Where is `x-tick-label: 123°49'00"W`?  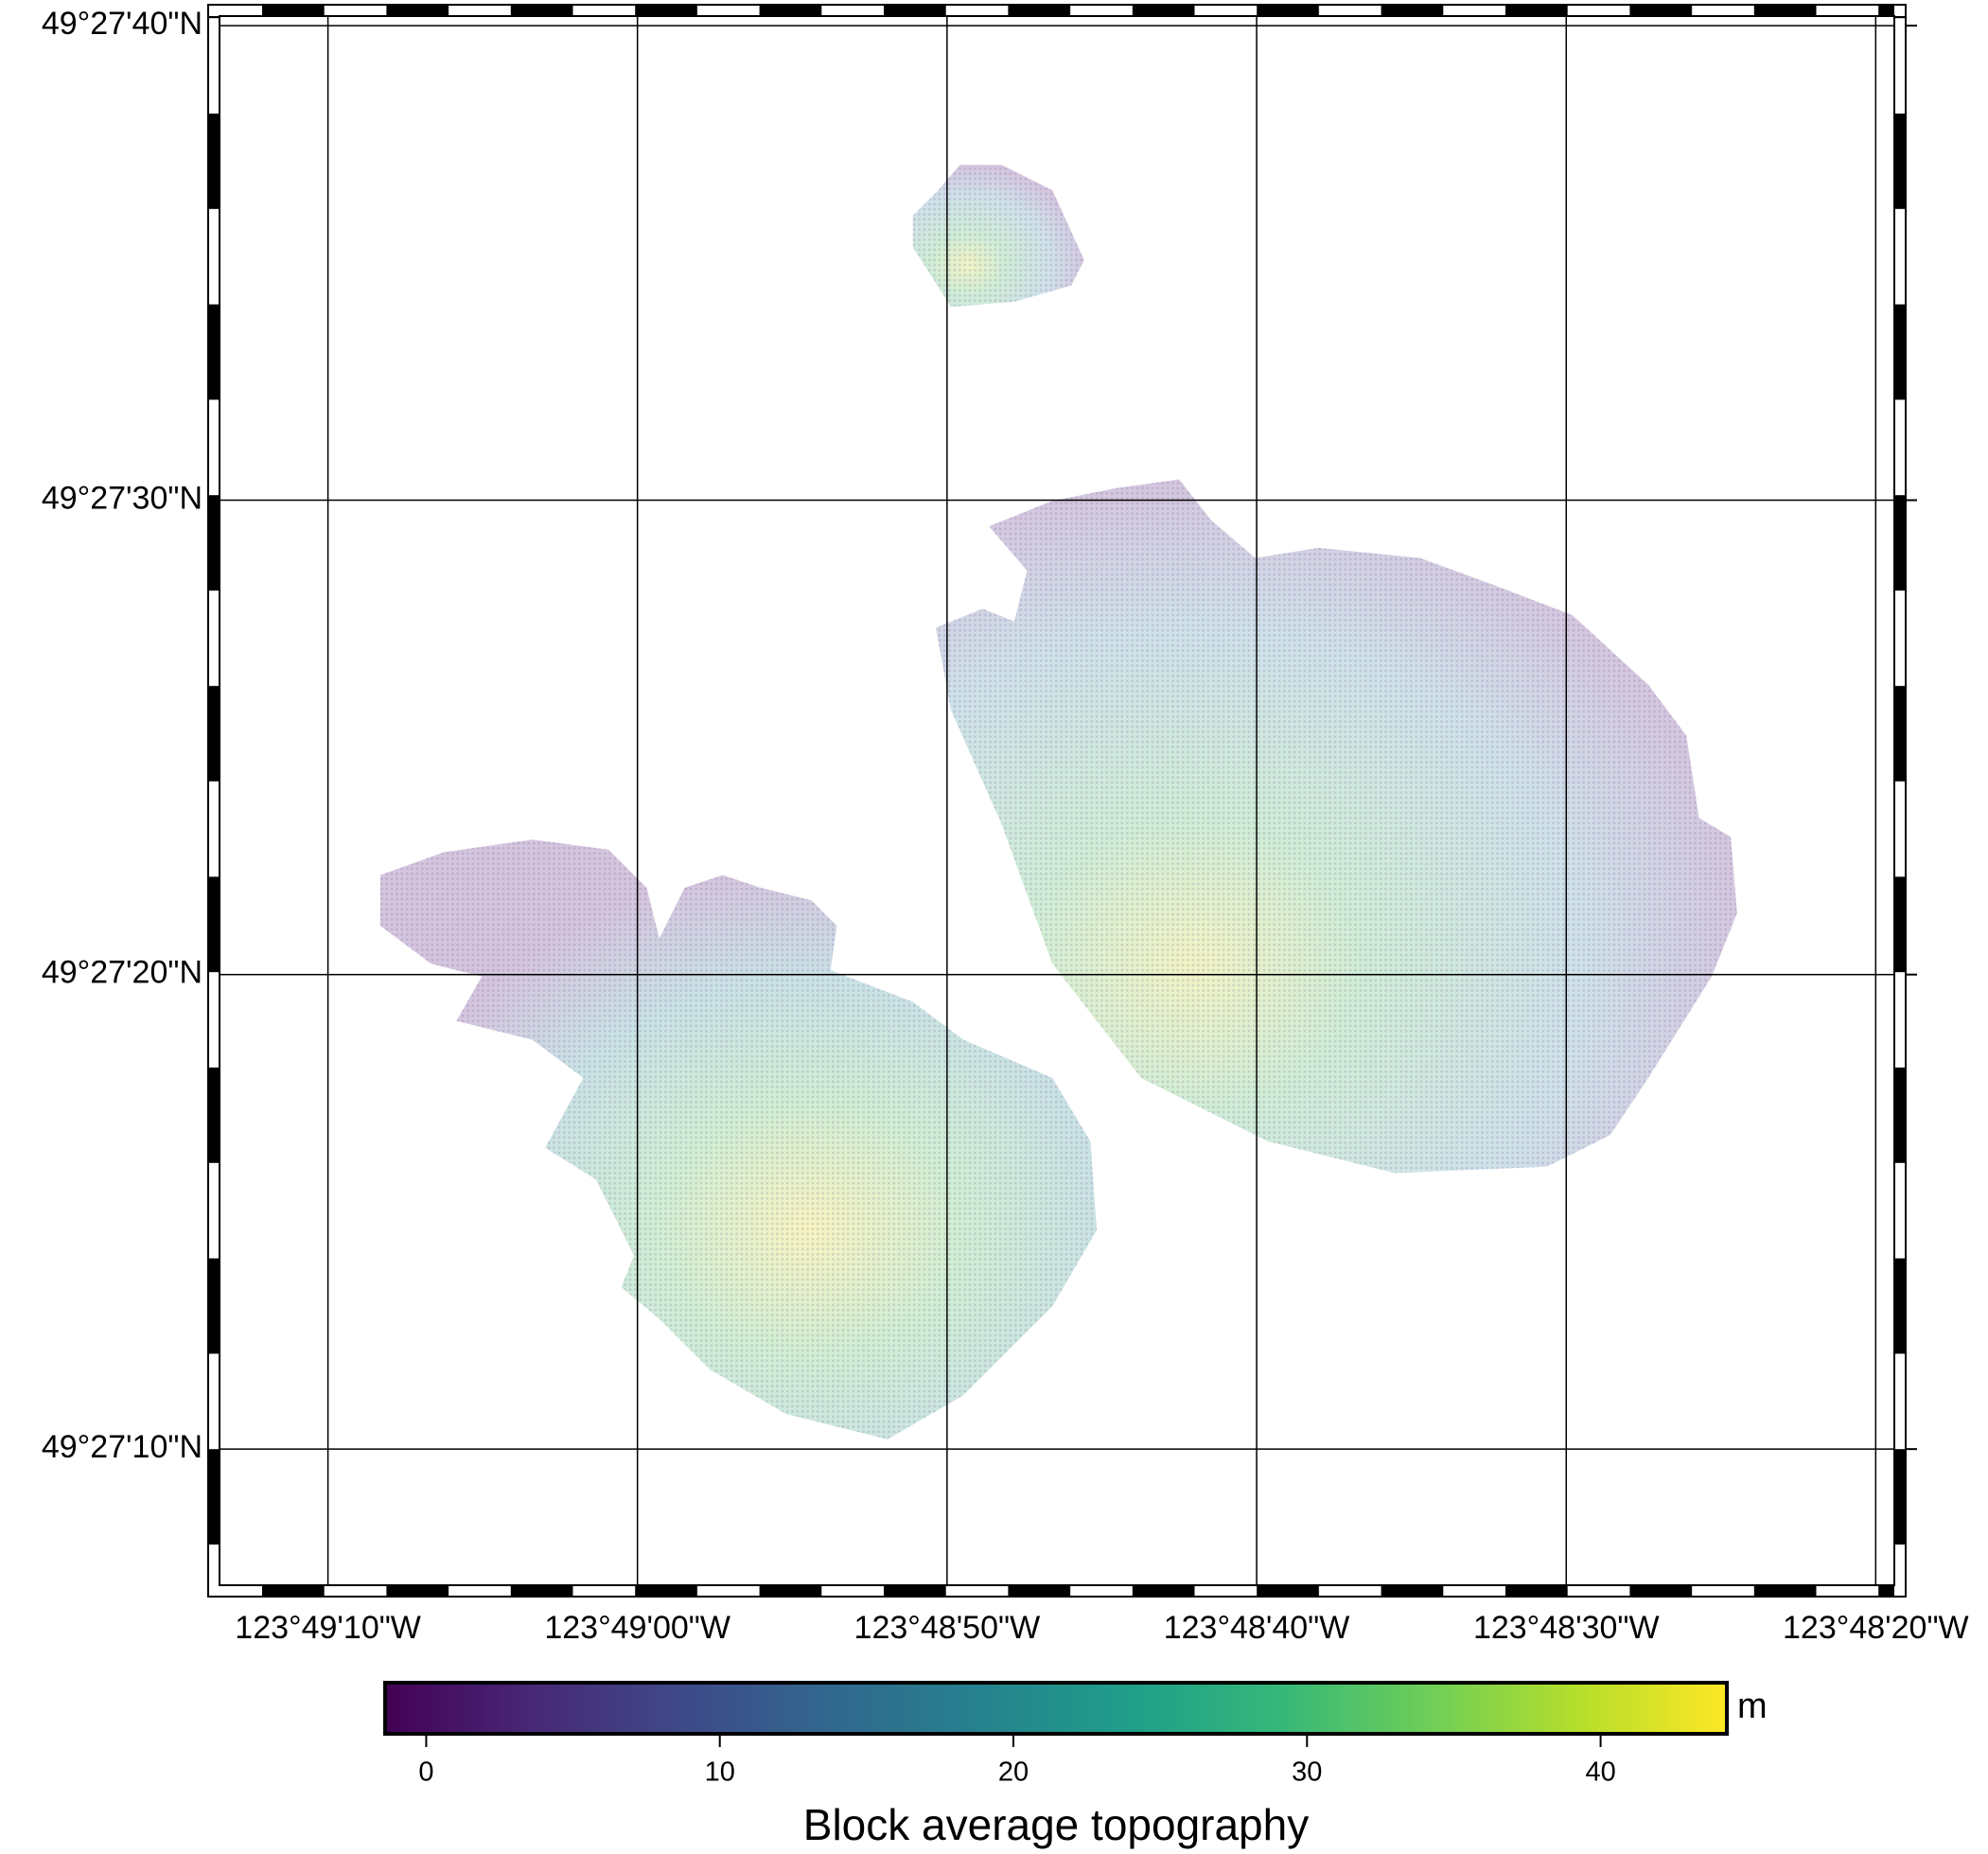 x-tick-label: 123°49'00"W is located at coordinates (637, 1628).